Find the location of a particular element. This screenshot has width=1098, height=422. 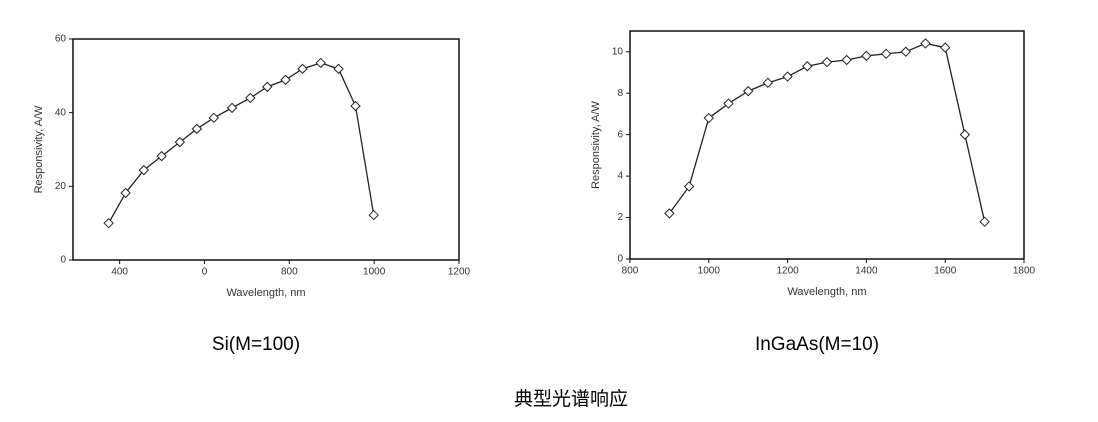

y-tick-label: 2 is located at coordinates (620, 217).